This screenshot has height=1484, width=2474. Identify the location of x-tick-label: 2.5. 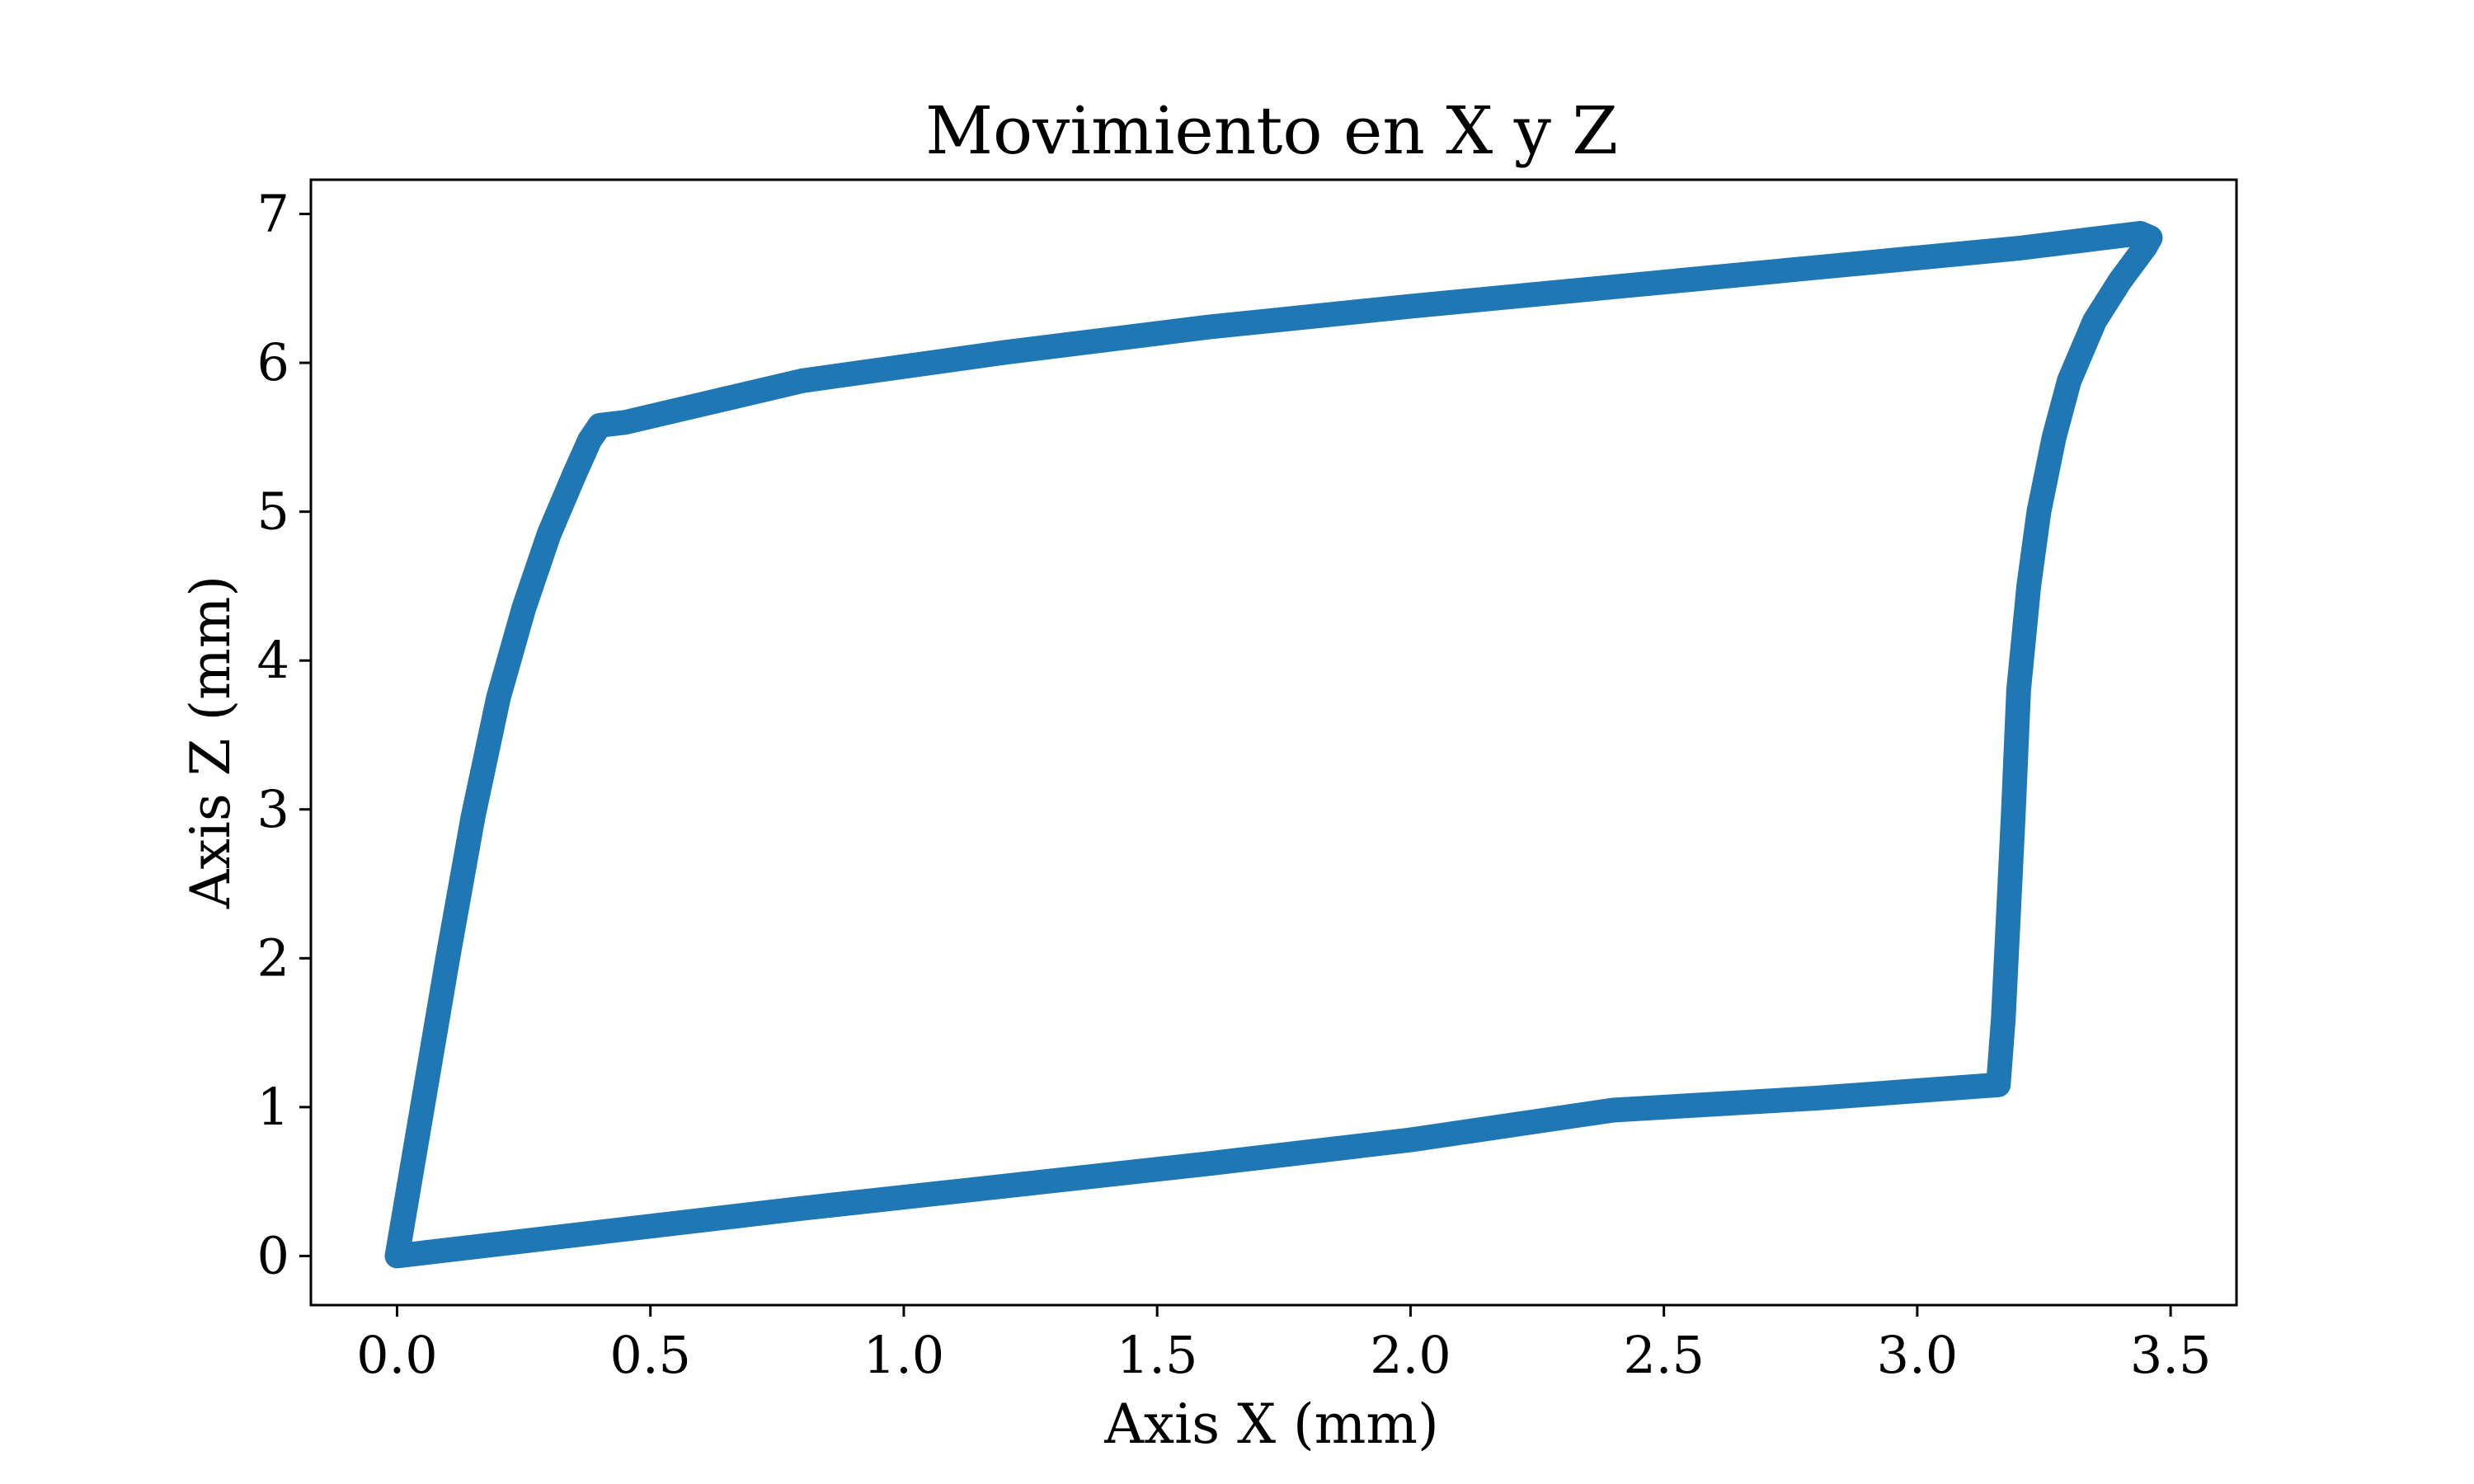
(1664, 1355).